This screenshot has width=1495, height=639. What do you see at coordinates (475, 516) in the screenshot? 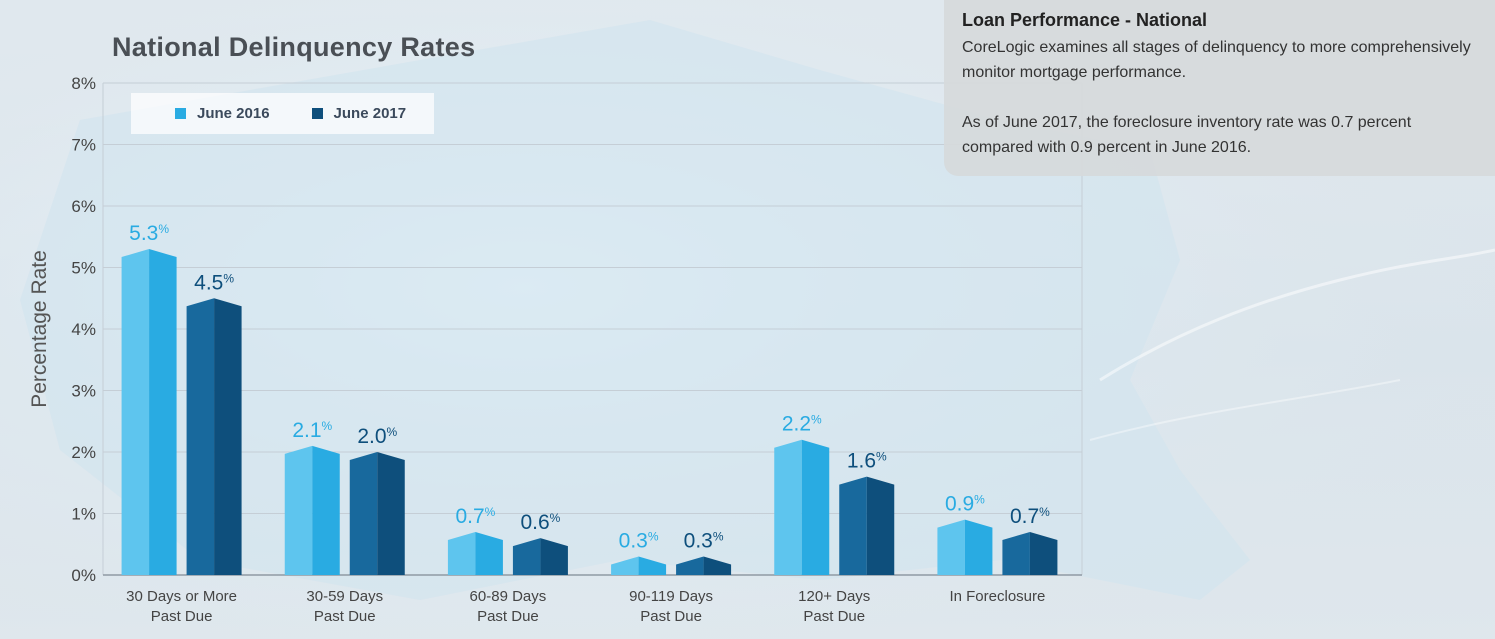
I see `data-label-2016: 0.7%` at bounding box center [475, 516].